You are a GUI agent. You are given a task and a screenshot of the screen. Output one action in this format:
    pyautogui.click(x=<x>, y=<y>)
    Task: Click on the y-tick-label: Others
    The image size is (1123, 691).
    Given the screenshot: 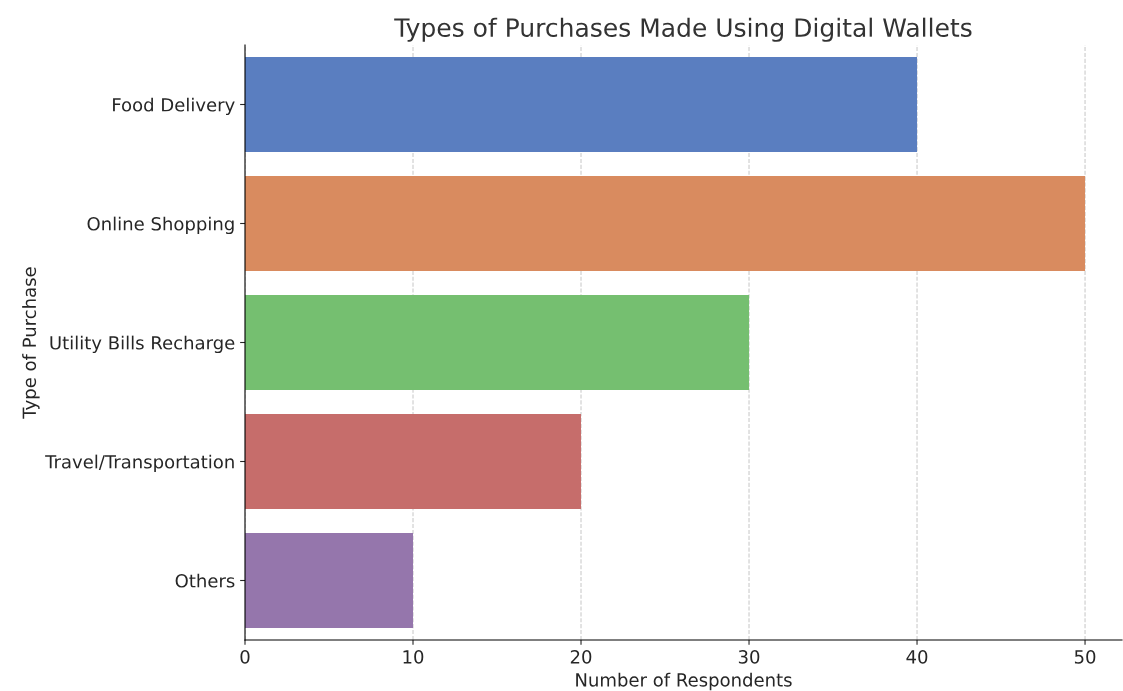 What is the action you would take?
    pyautogui.click(x=205, y=580)
    